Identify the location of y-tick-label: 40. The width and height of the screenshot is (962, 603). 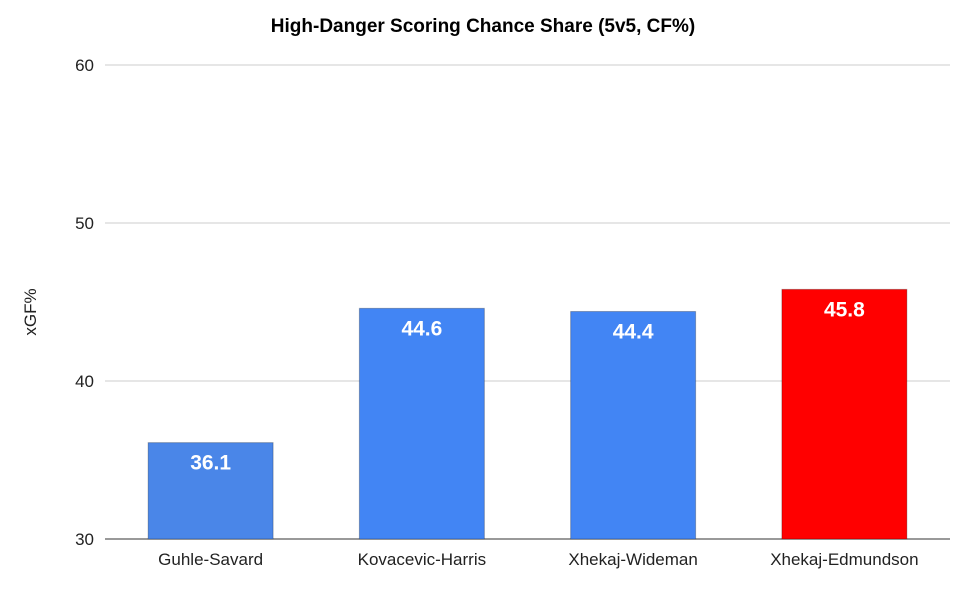
(84, 381).